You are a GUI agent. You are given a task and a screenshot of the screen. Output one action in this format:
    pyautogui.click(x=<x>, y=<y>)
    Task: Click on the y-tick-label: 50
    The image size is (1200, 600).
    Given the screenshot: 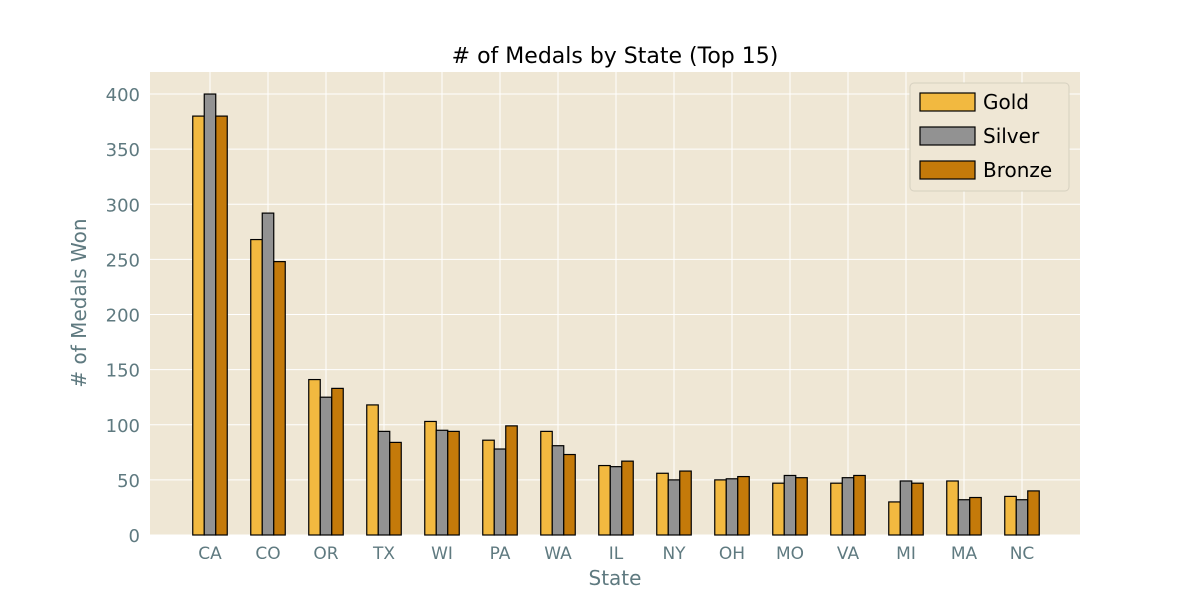 What is the action you would take?
    pyautogui.click(x=128, y=481)
    